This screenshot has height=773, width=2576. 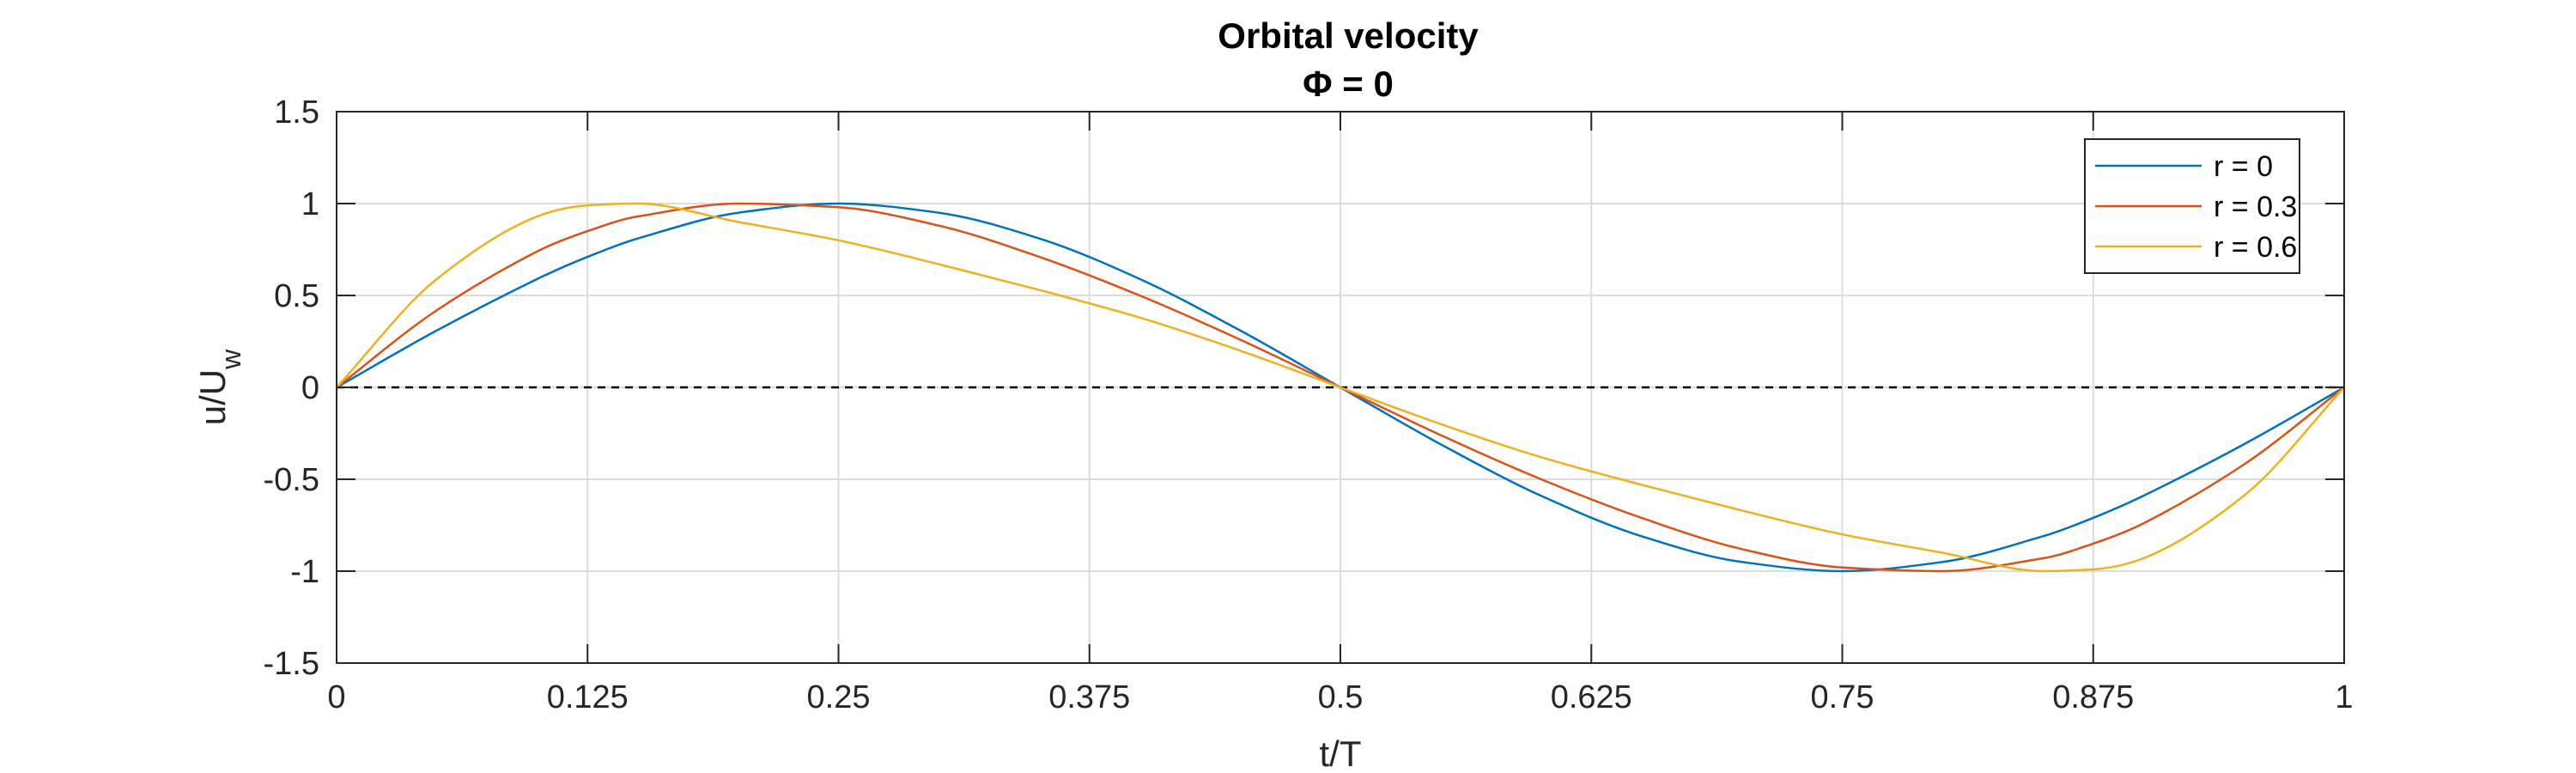 What do you see at coordinates (2255, 248) in the screenshot?
I see `legend-label-2: r = 0.6` at bounding box center [2255, 248].